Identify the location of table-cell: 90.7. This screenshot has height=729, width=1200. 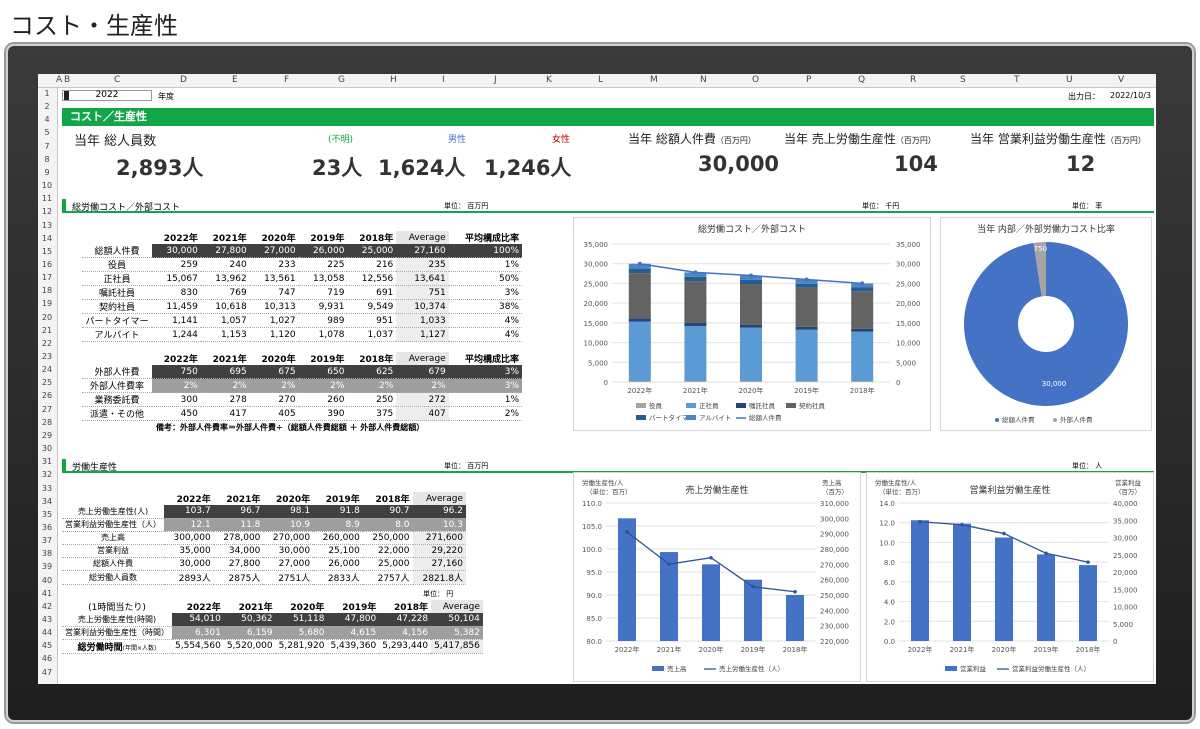
(387, 512).